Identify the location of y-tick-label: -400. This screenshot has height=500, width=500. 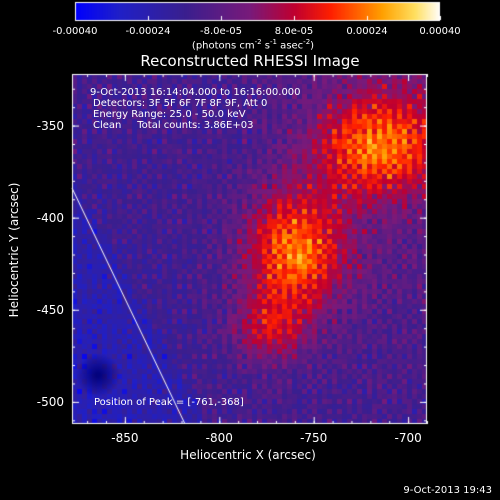
(50, 217).